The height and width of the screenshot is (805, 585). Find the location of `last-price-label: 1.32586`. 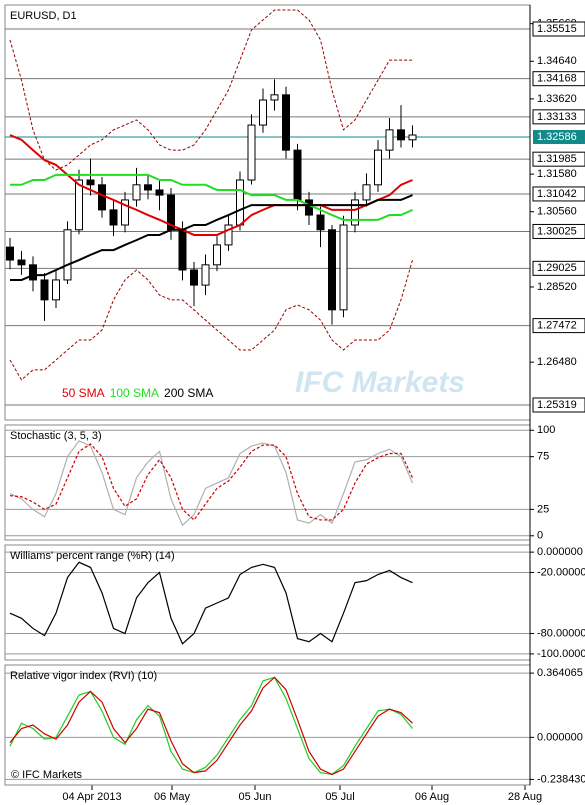

last-price-label: 1.32586 is located at coordinates (557, 137).